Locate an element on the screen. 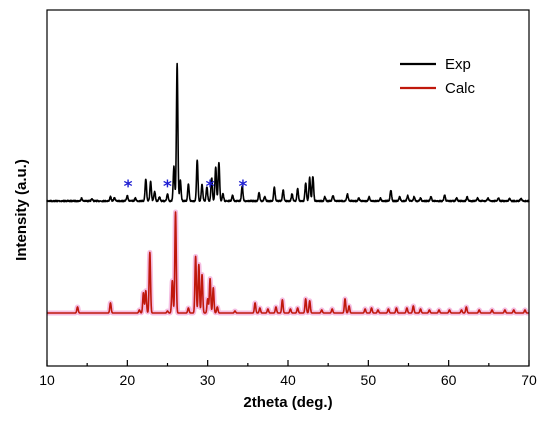 The height and width of the screenshot is (423, 550). x-tick-label: 20 is located at coordinates (128, 380).